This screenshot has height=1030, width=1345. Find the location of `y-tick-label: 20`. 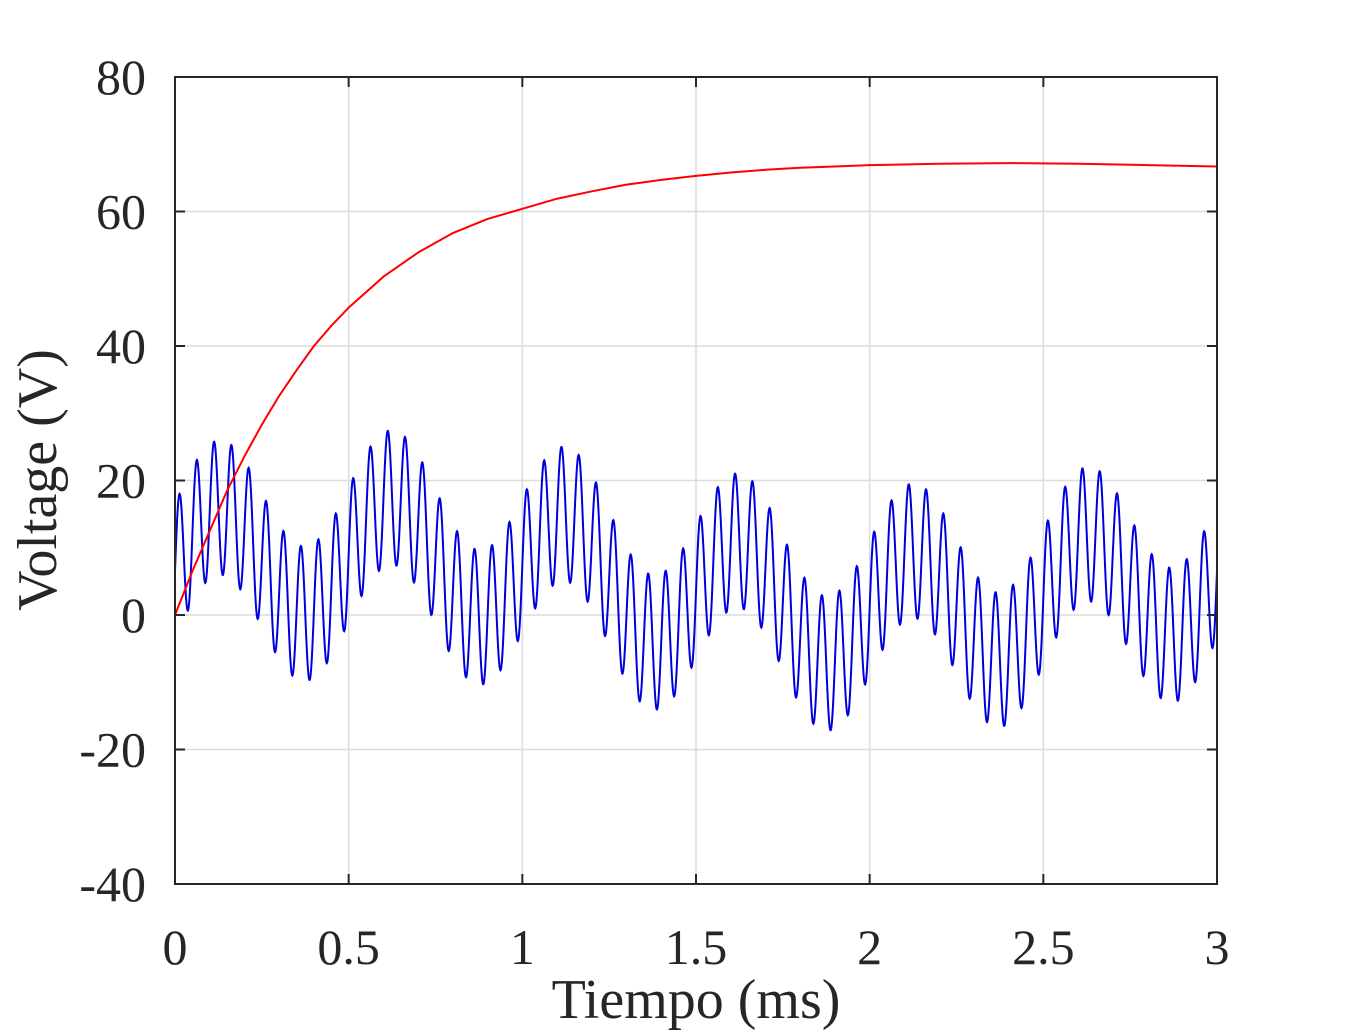

y-tick-label: 20 is located at coordinates (121, 481).